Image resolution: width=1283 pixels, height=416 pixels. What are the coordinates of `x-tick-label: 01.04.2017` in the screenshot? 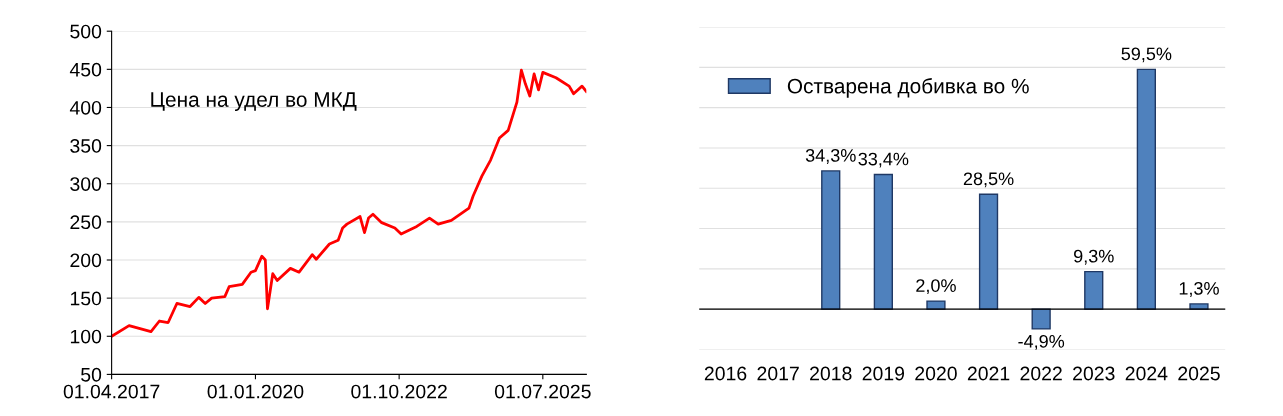 It's located at (111, 391).